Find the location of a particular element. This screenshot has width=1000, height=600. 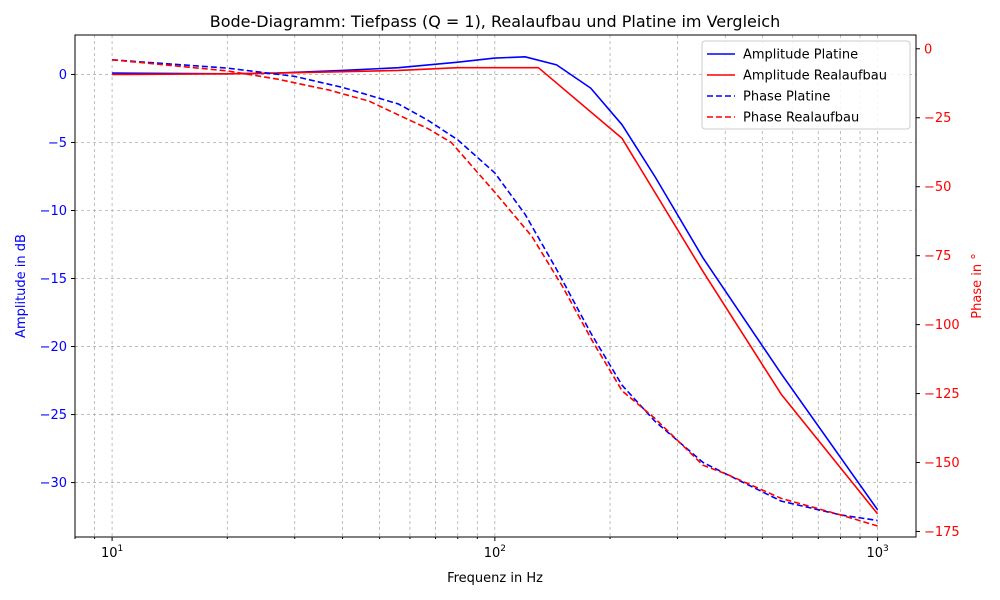

y-left-tick-label: −15 is located at coordinates (53, 279).